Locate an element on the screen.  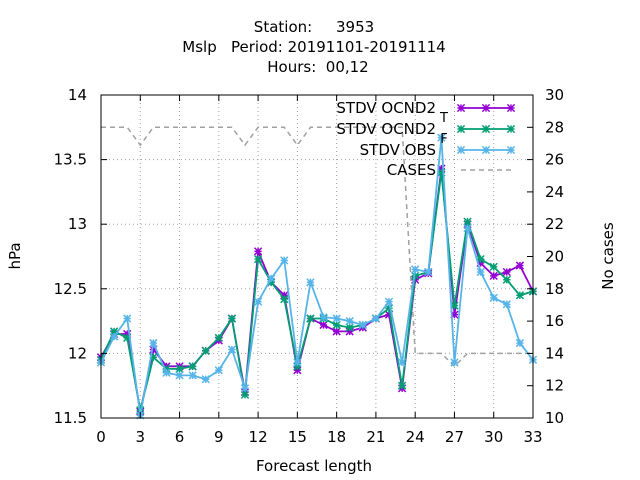
y2-tick-label: 16 is located at coordinates (554, 321).